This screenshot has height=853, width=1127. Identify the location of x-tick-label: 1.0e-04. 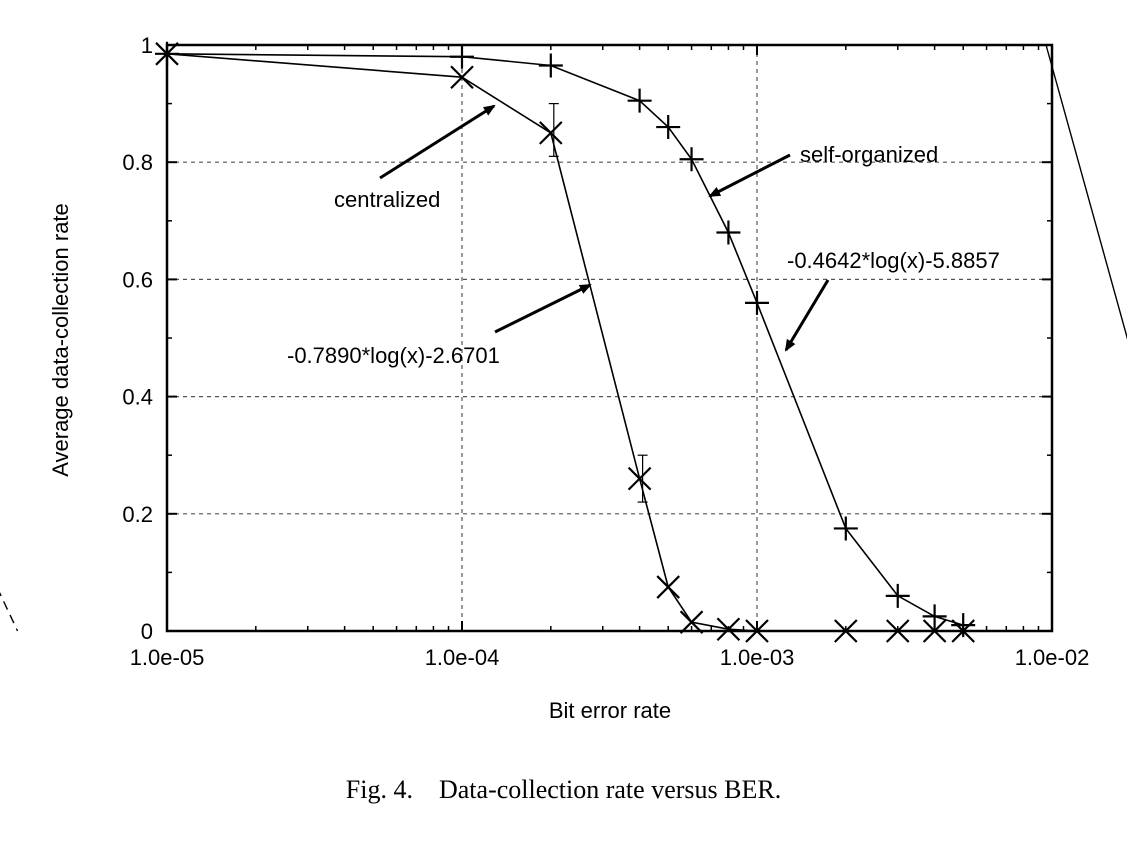
(462, 657).